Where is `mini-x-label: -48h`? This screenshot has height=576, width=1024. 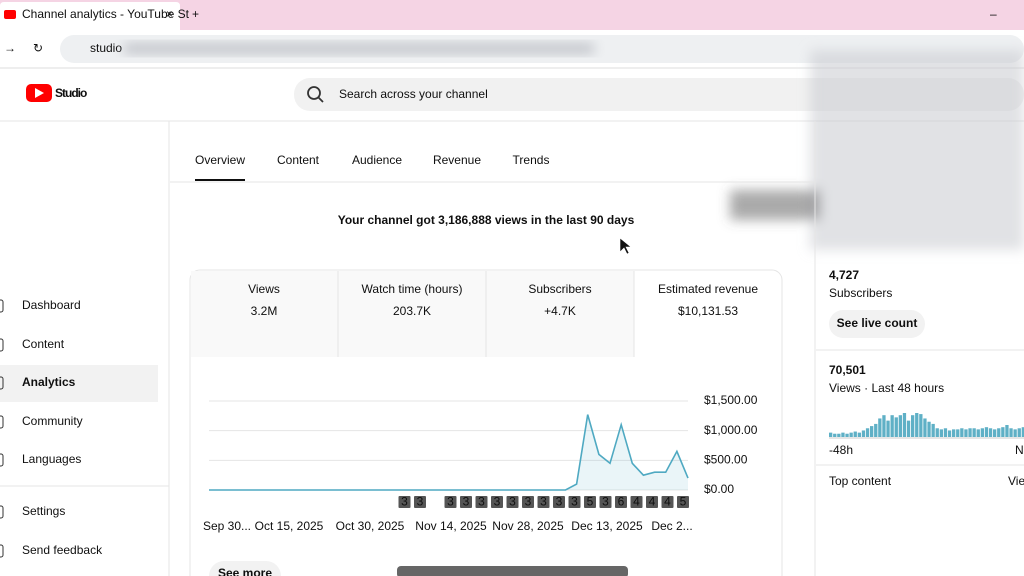 mini-x-label: -48h is located at coordinates (841, 450).